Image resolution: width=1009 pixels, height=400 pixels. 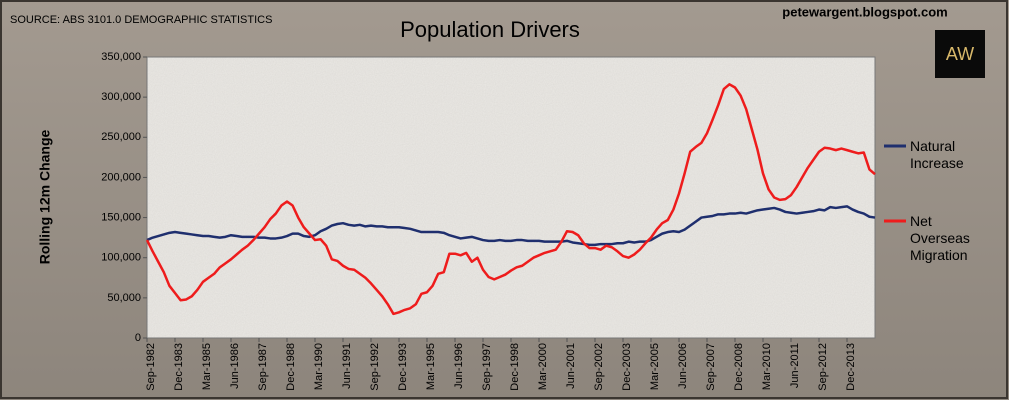 What do you see at coordinates (543, 366) in the screenshot?
I see `x-tick-label: Mar-2000` at bounding box center [543, 366].